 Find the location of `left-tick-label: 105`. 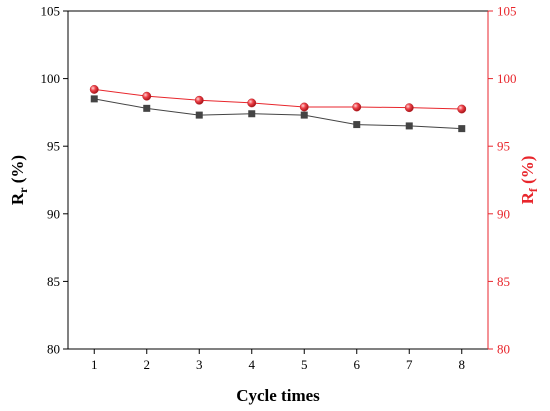

left-tick-label: 105 is located at coordinates (51, 11).